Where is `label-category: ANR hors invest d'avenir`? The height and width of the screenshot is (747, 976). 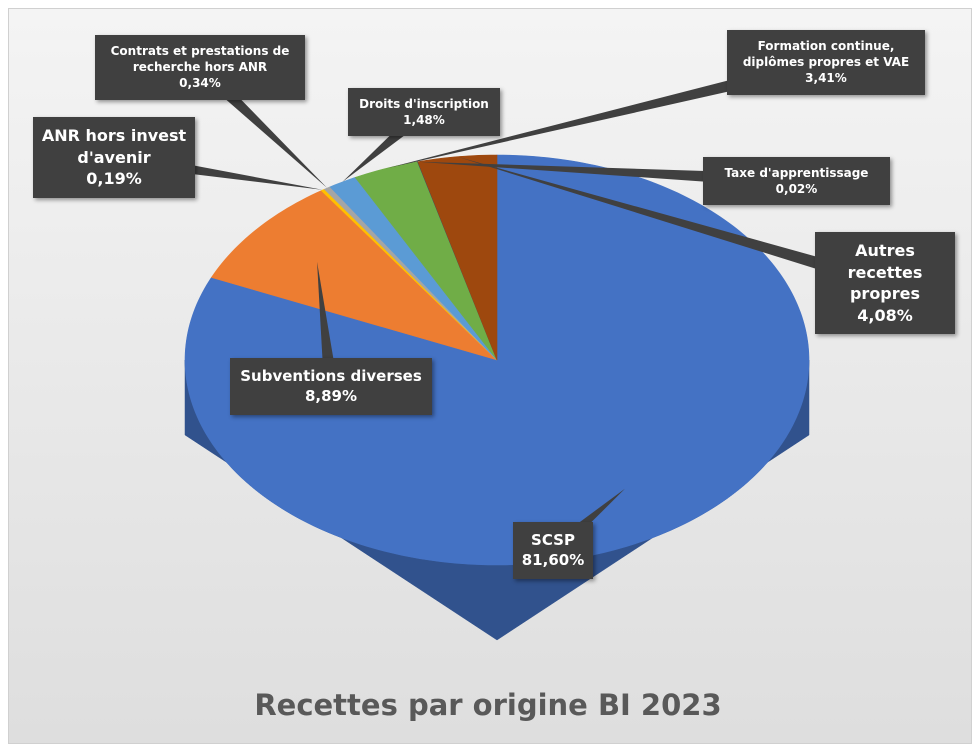
label-category: ANR hors invest d'avenir is located at coordinates (114, 146).